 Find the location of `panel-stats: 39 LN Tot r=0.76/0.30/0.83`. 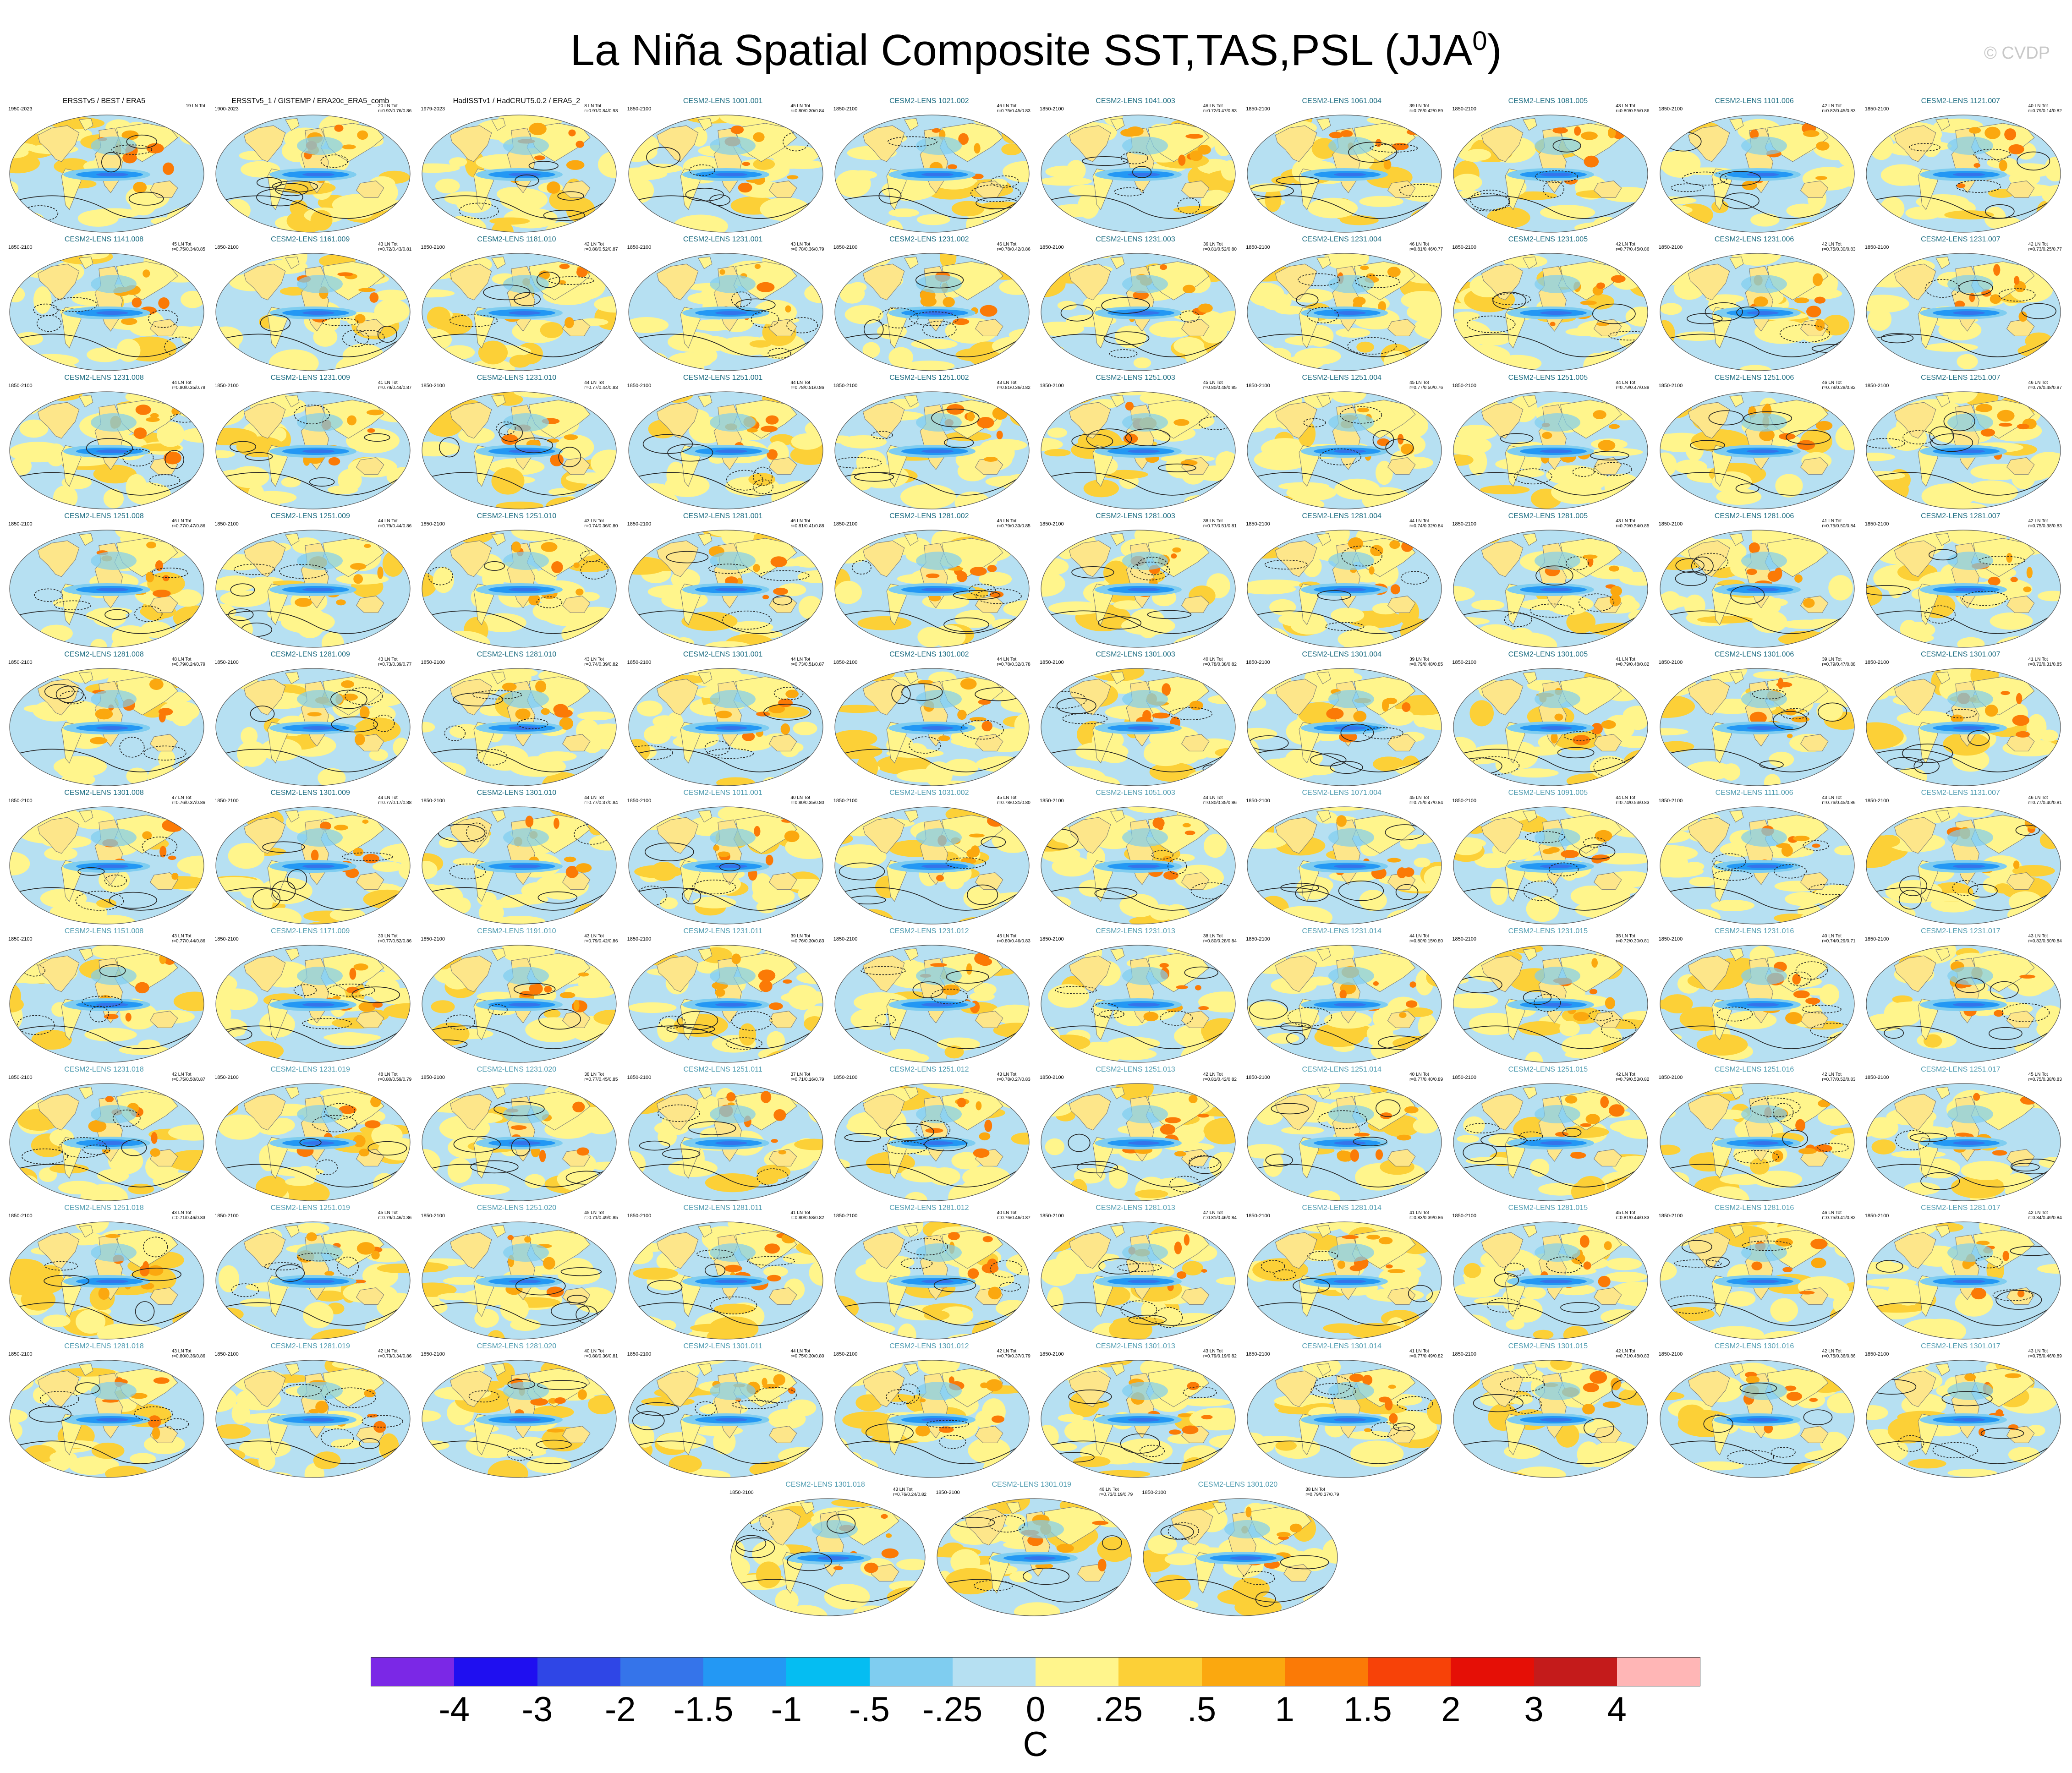

panel-stats: 39 LN Tot r=0.76/0.30/0.83 is located at coordinates (807, 939).